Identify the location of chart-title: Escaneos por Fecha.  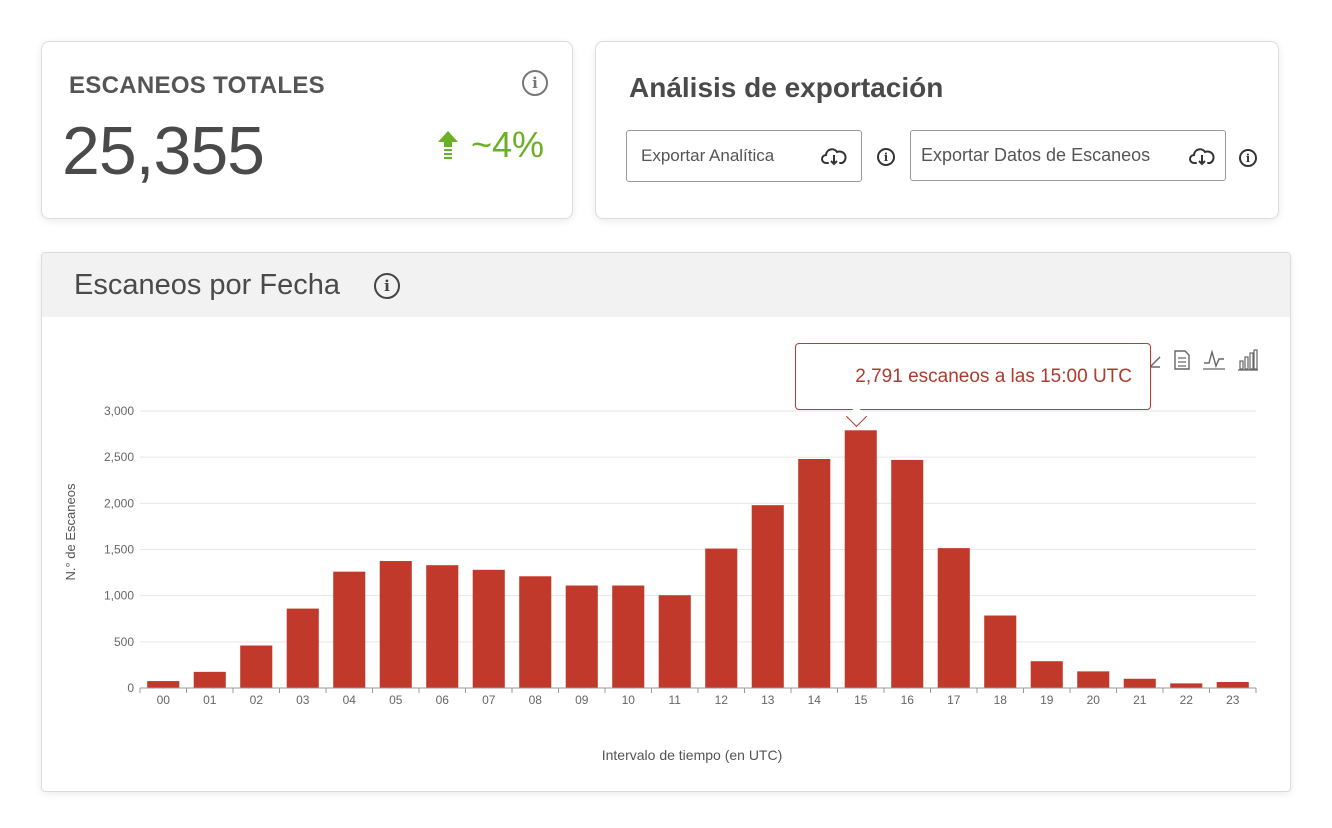
(207, 285).